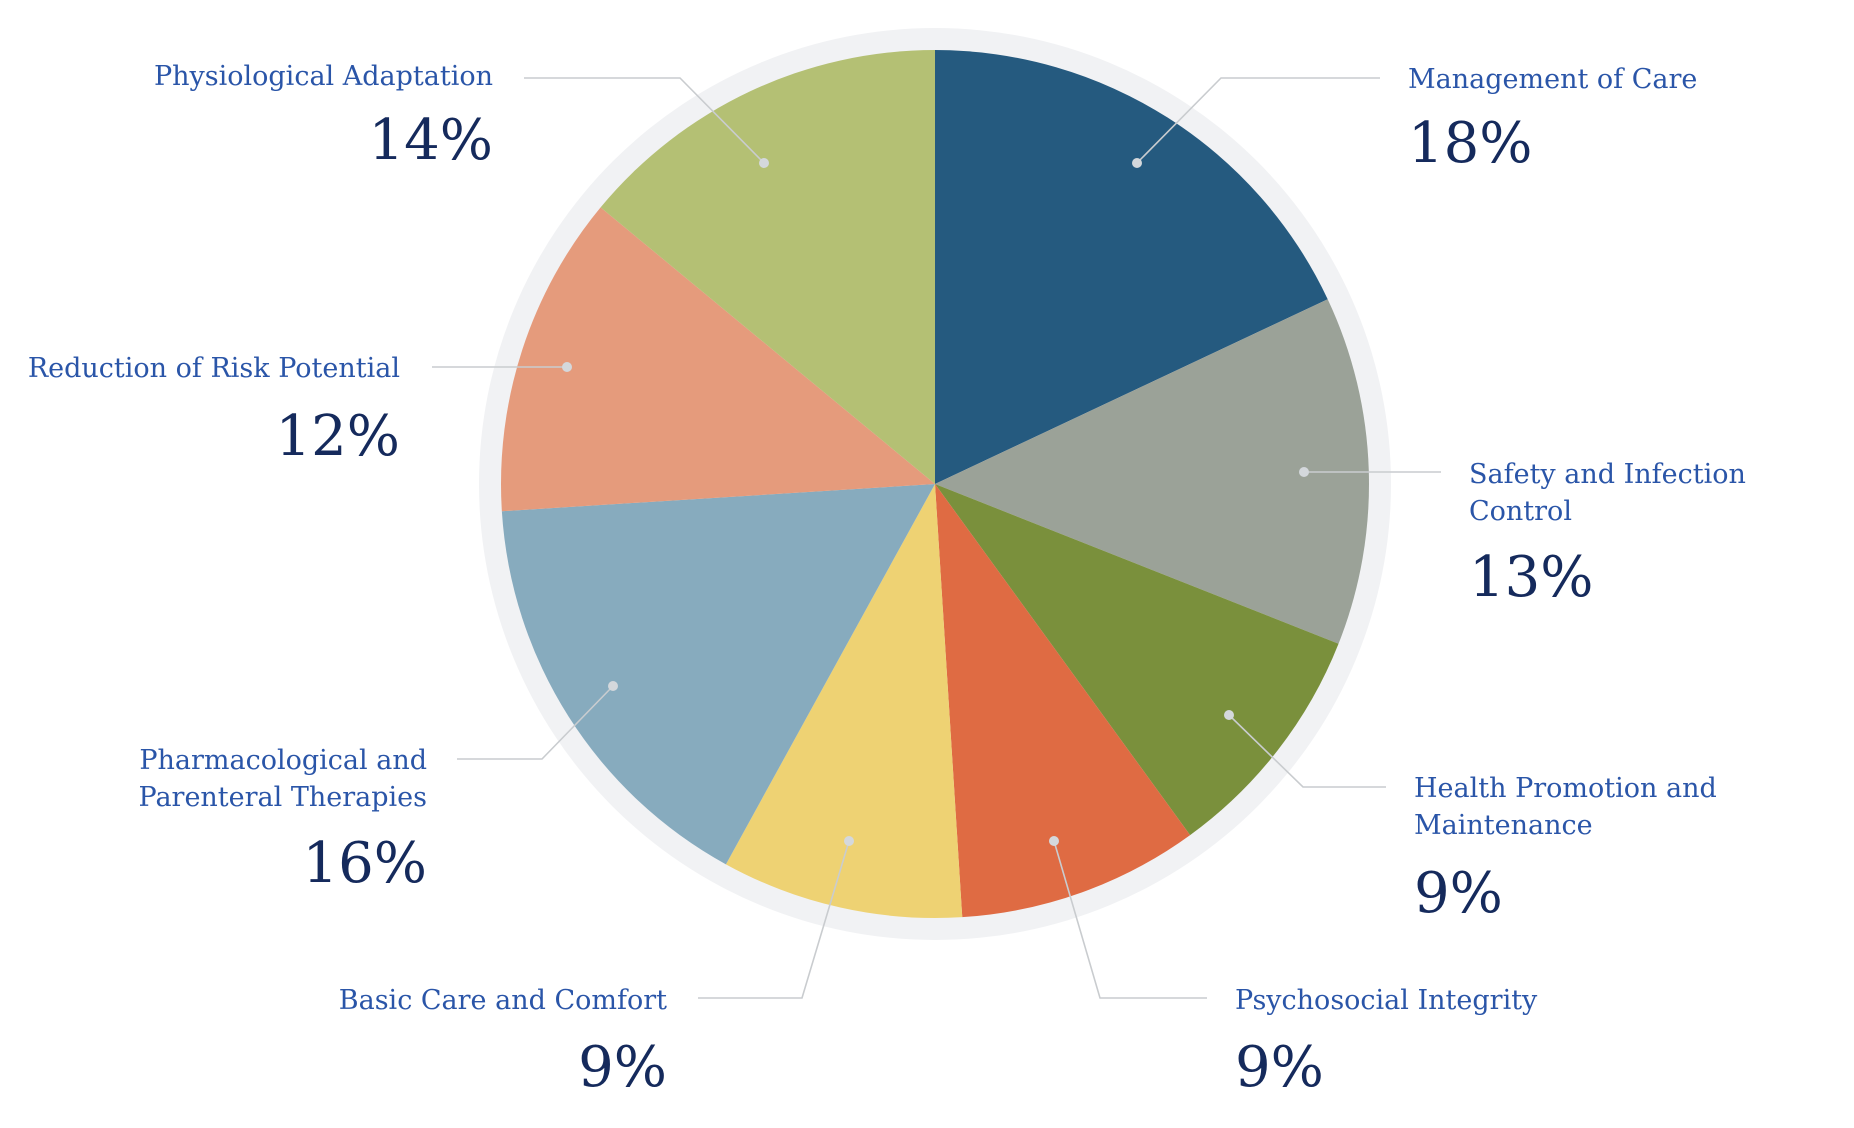  What do you see at coordinates (718, 674) in the screenshot?
I see `pie-slice-pharmacological-and-parenteral-therapies` at bounding box center [718, 674].